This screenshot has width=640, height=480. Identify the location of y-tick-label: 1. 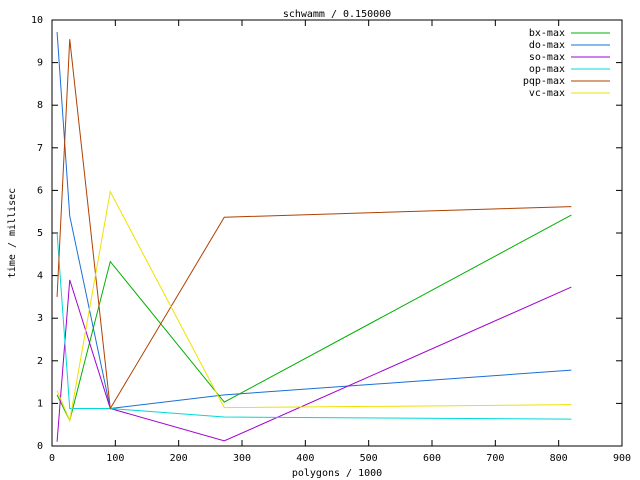
(40, 403).